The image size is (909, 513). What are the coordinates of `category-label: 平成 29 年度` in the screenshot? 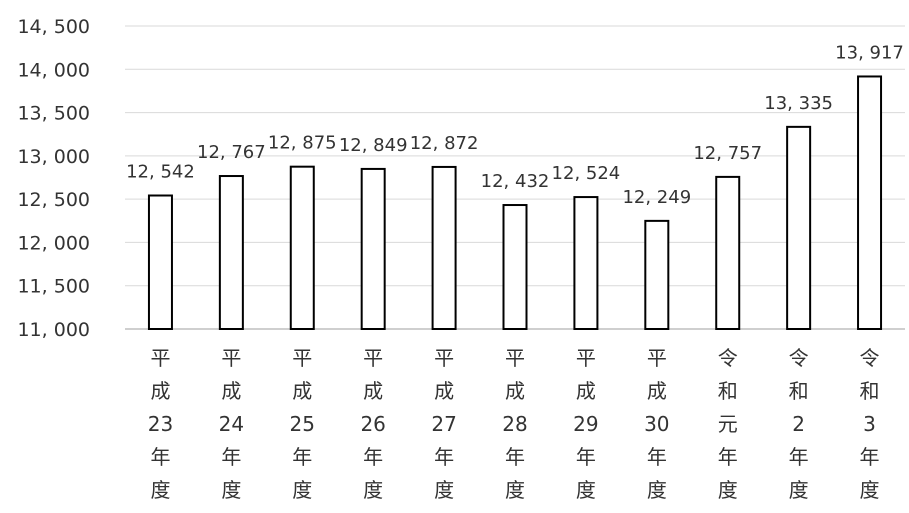 It's located at (585, 424).